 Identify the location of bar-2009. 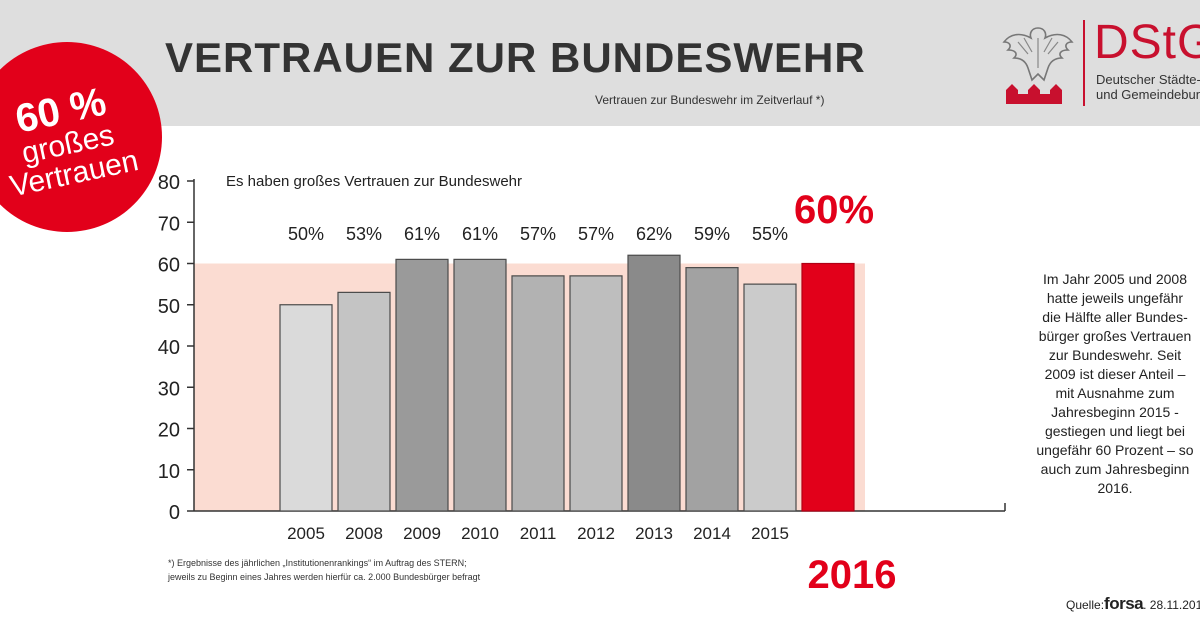
(422, 385).